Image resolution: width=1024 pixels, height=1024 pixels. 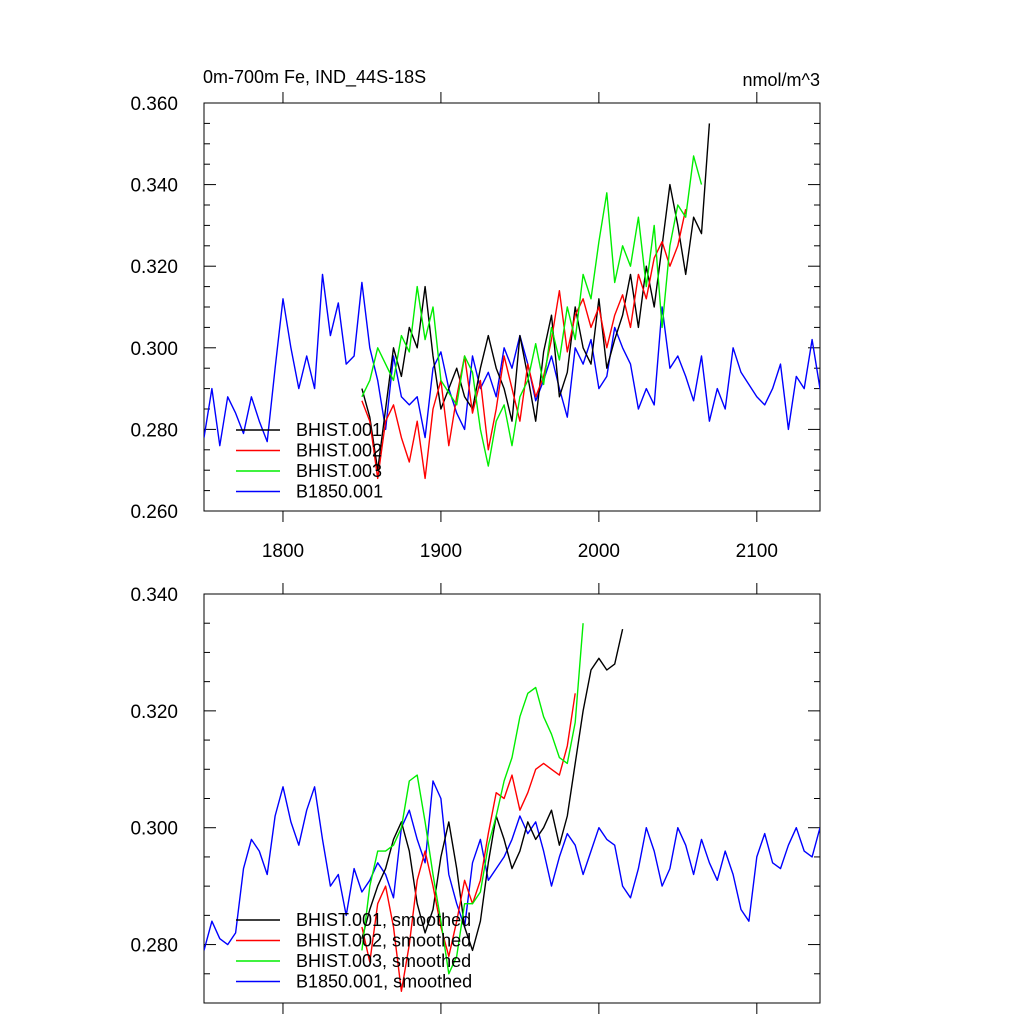 What do you see at coordinates (383, 920) in the screenshot?
I see `legend-label: BHIST.001, smoothed` at bounding box center [383, 920].